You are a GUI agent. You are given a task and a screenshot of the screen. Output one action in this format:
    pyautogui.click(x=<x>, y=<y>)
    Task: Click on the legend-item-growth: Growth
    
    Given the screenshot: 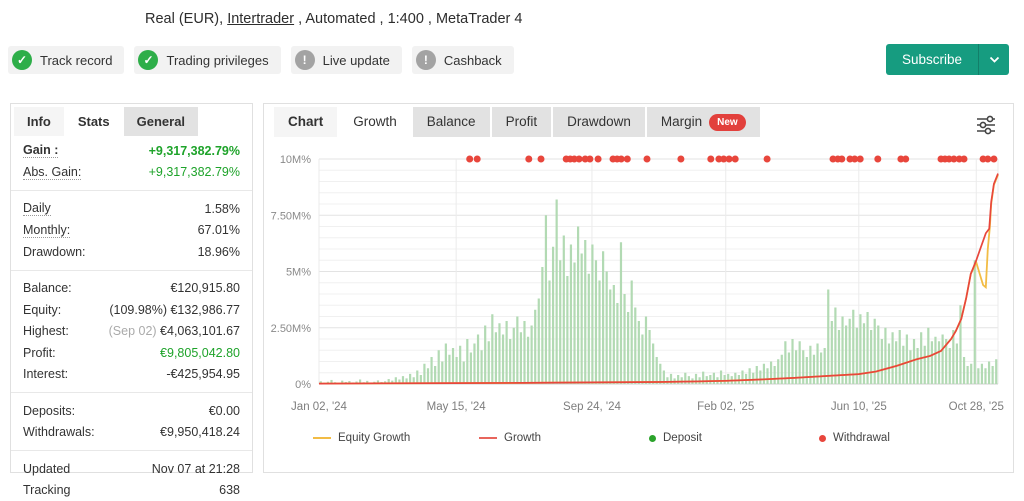 What is the action you would take?
    pyautogui.click(x=510, y=438)
    